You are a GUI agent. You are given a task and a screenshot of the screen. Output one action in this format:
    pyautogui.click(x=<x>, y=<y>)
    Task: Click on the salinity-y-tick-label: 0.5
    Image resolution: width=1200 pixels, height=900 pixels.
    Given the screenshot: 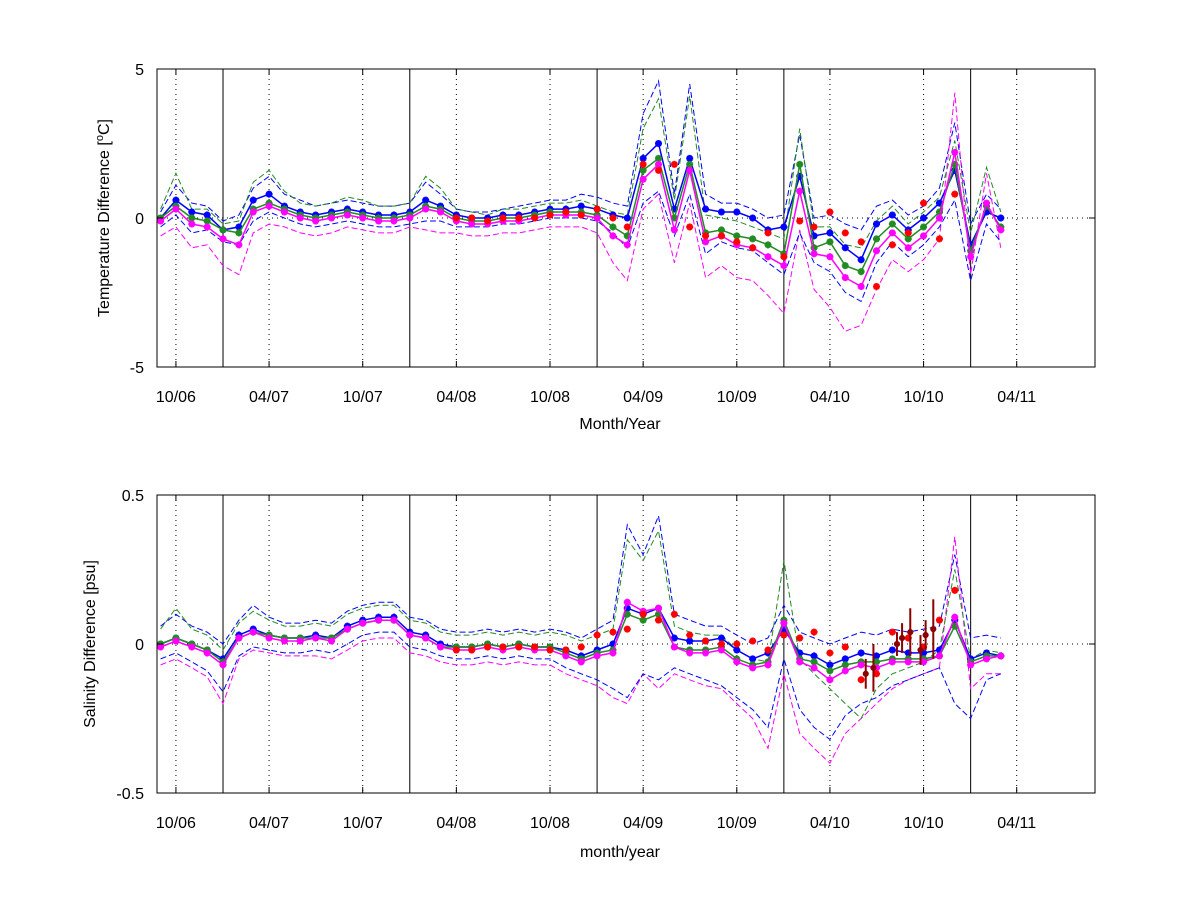 What is the action you would take?
    pyautogui.click(x=133, y=496)
    